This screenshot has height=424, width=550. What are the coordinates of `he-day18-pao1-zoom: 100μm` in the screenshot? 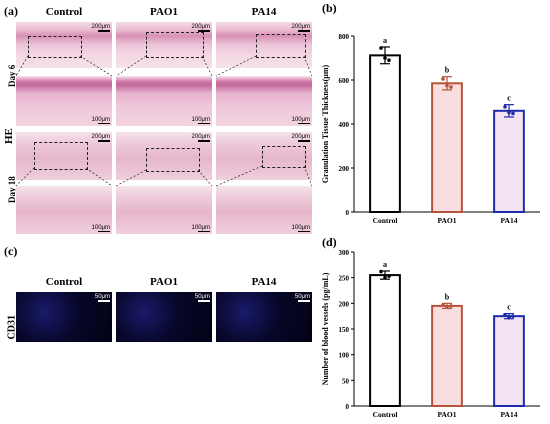 It's located at (164, 210).